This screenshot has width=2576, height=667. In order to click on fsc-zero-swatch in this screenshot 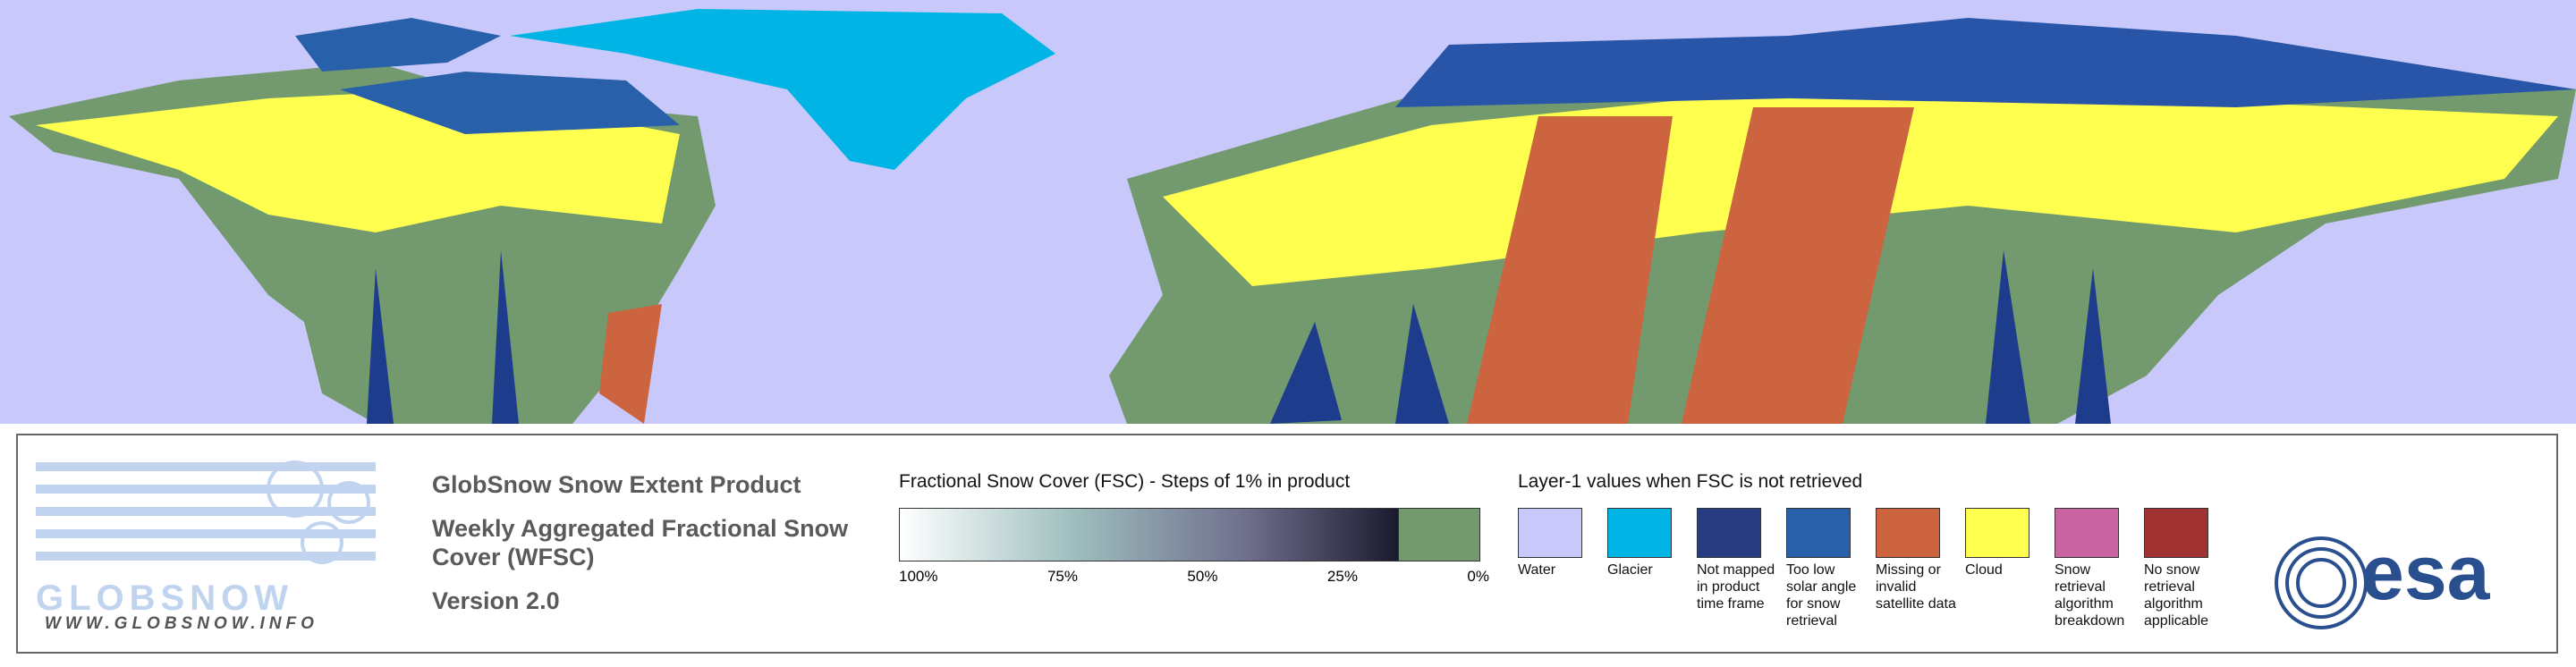, I will do `click(1439, 535)`.